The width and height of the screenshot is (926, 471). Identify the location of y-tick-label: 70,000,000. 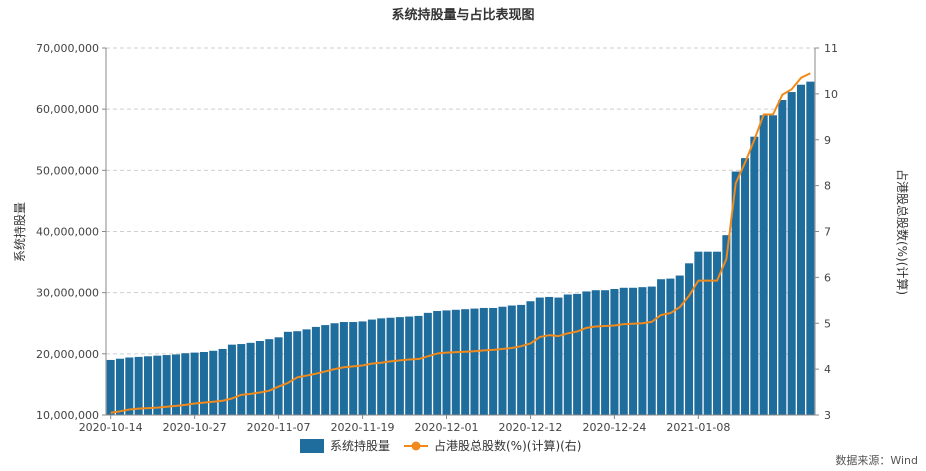
(67, 48).